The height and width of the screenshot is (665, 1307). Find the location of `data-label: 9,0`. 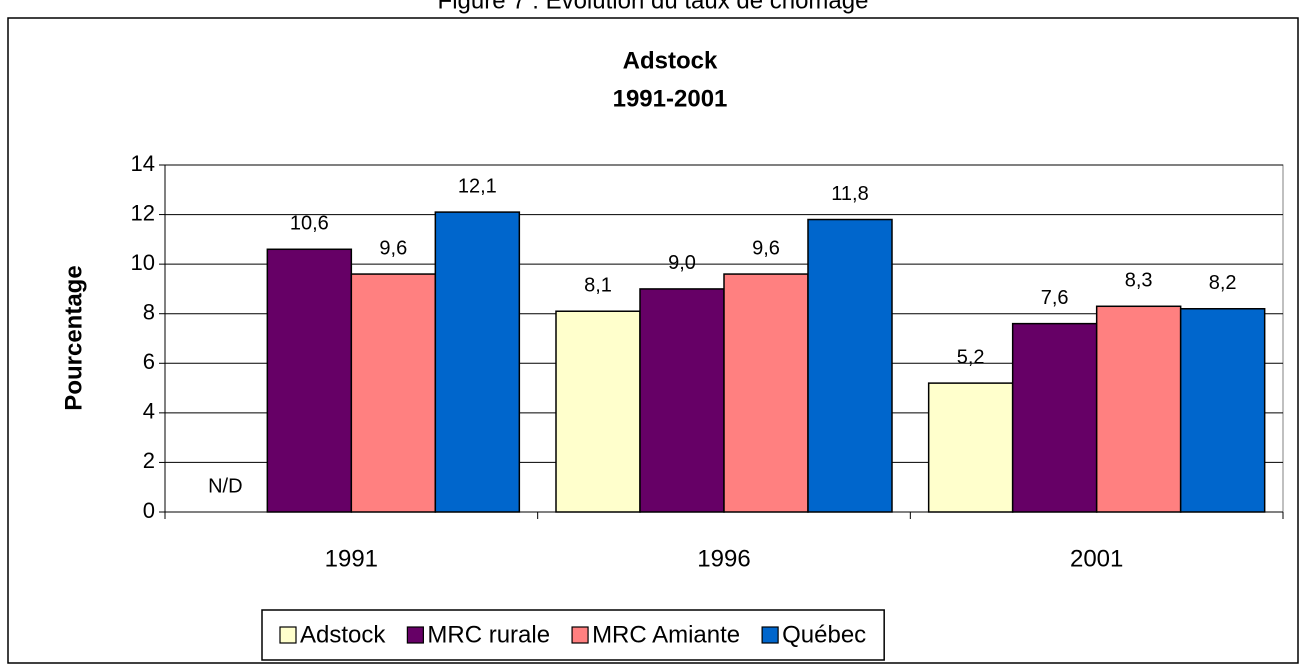

data-label: 9,0 is located at coordinates (682, 263).